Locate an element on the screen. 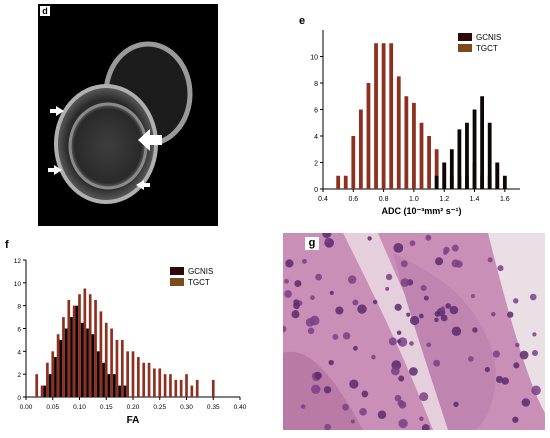  panel-letter-f: f is located at coordinates (7, 245).